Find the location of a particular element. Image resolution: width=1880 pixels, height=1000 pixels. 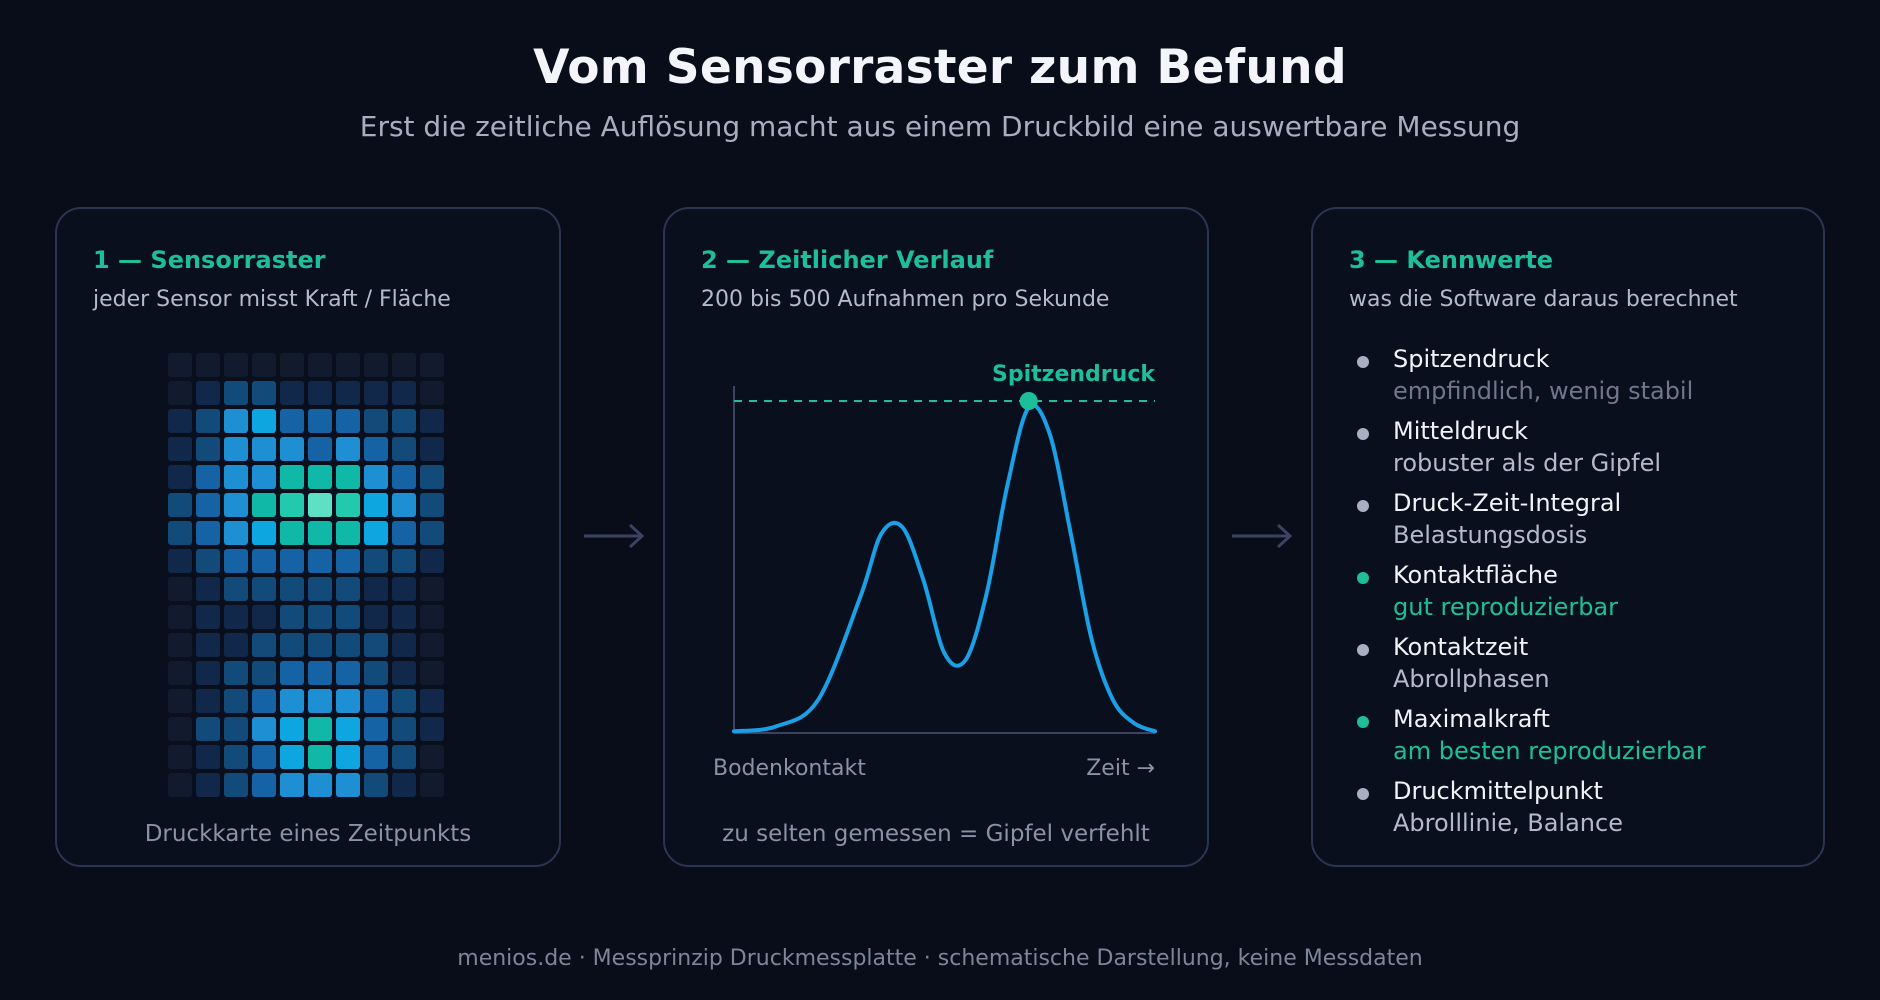

parameter-name: Kontaktfläche is located at coordinates (1475, 575).